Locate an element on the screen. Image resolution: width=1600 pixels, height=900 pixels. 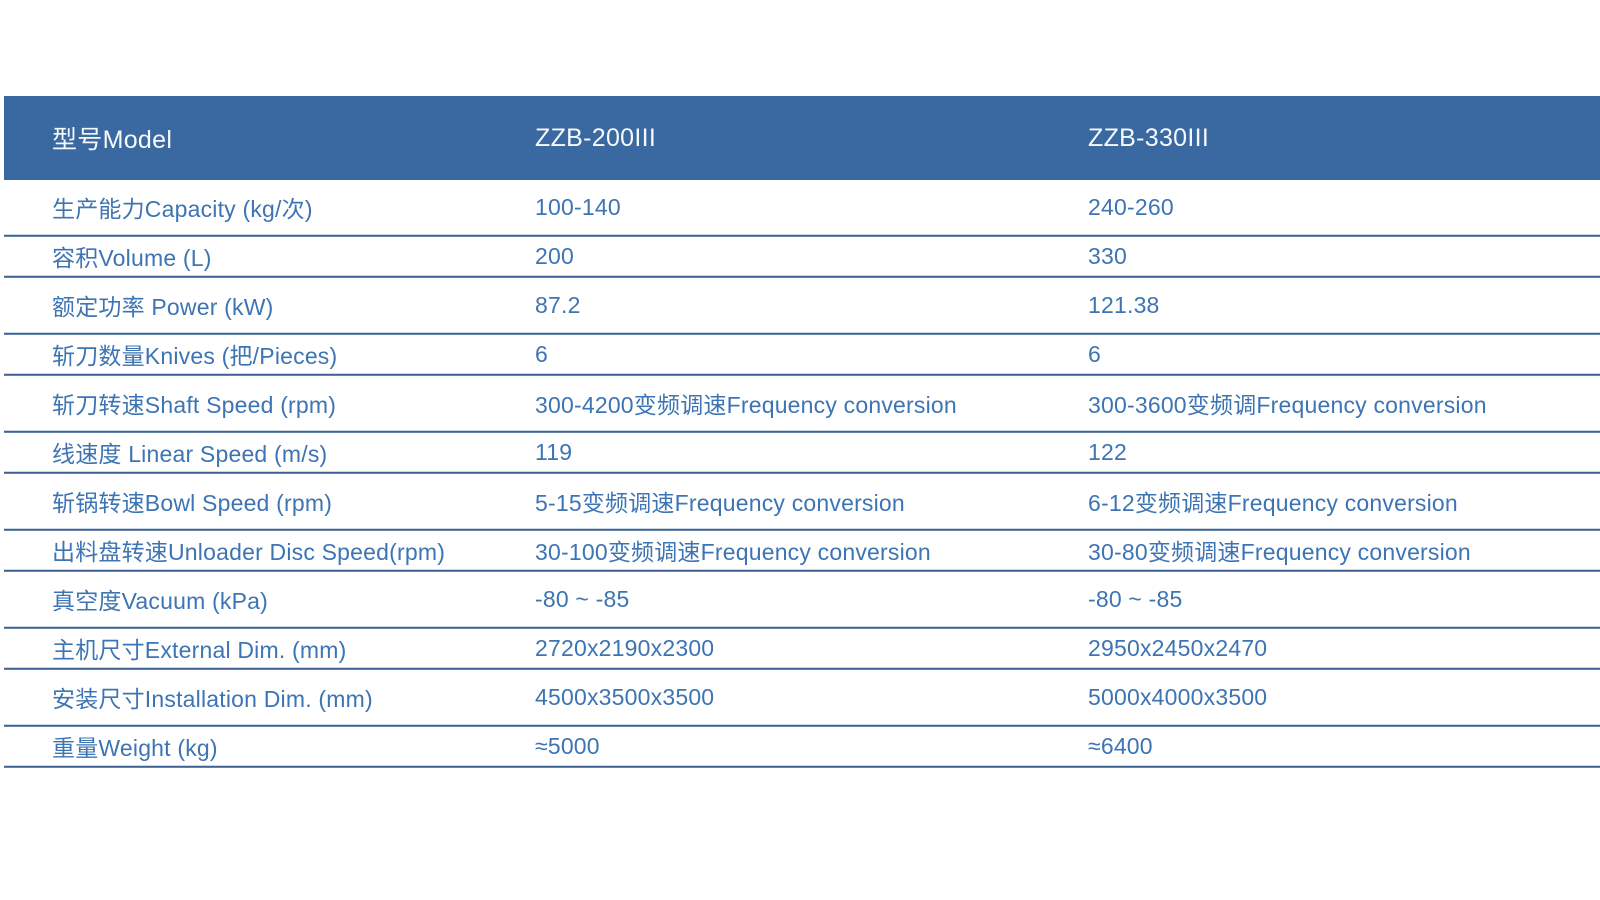
row-label: 出料盘转速Unloader Disc Speed(rpm) is located at coordinates (249, 552).